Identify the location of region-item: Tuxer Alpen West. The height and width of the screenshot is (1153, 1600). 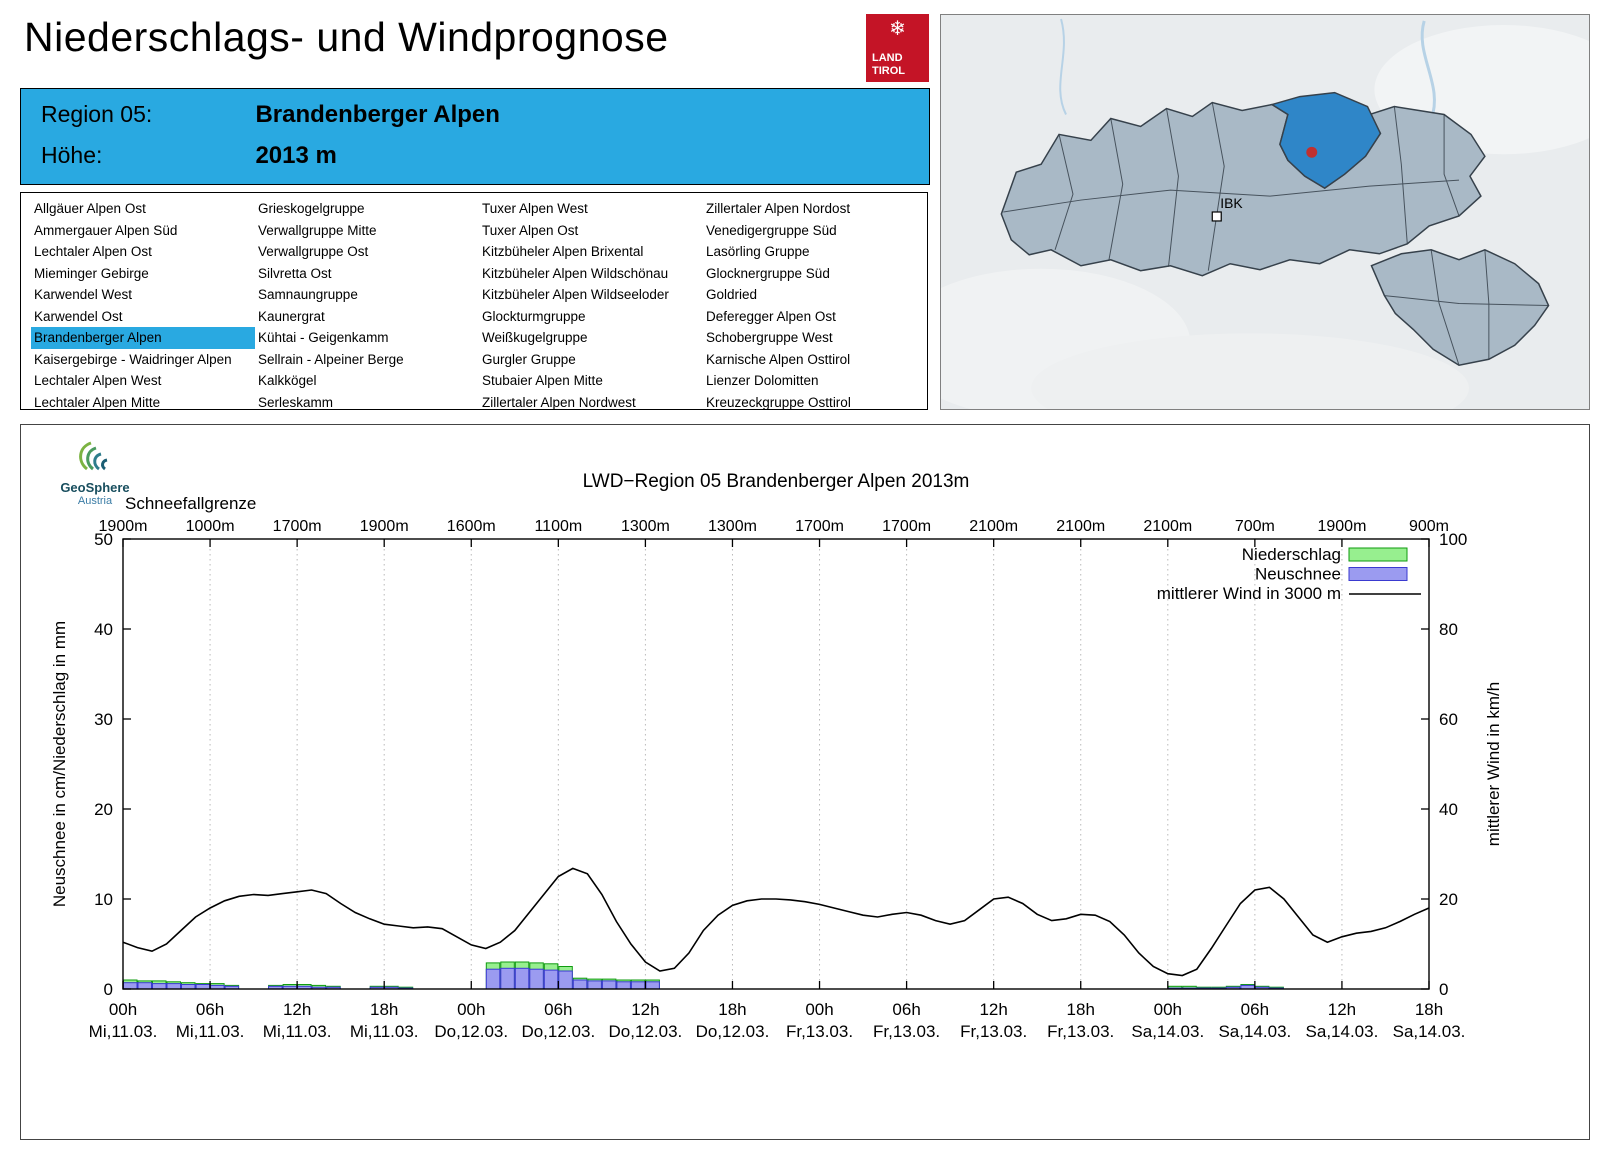
(535, 208).